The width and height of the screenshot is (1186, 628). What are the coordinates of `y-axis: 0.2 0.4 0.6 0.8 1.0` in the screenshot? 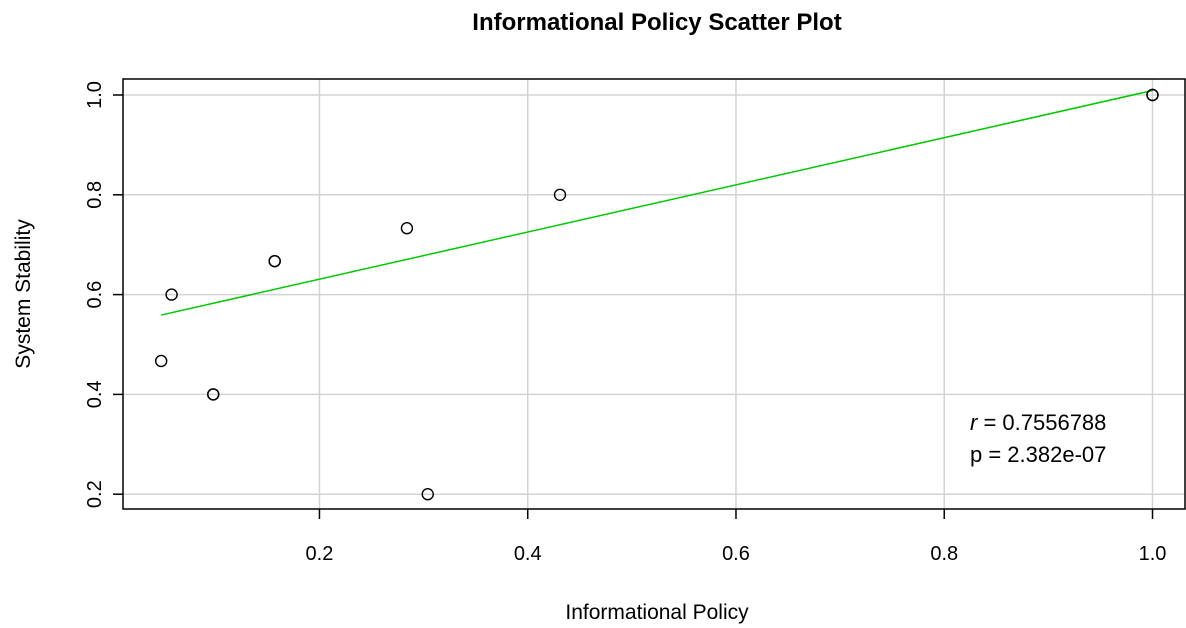 It's located at (103, 294).